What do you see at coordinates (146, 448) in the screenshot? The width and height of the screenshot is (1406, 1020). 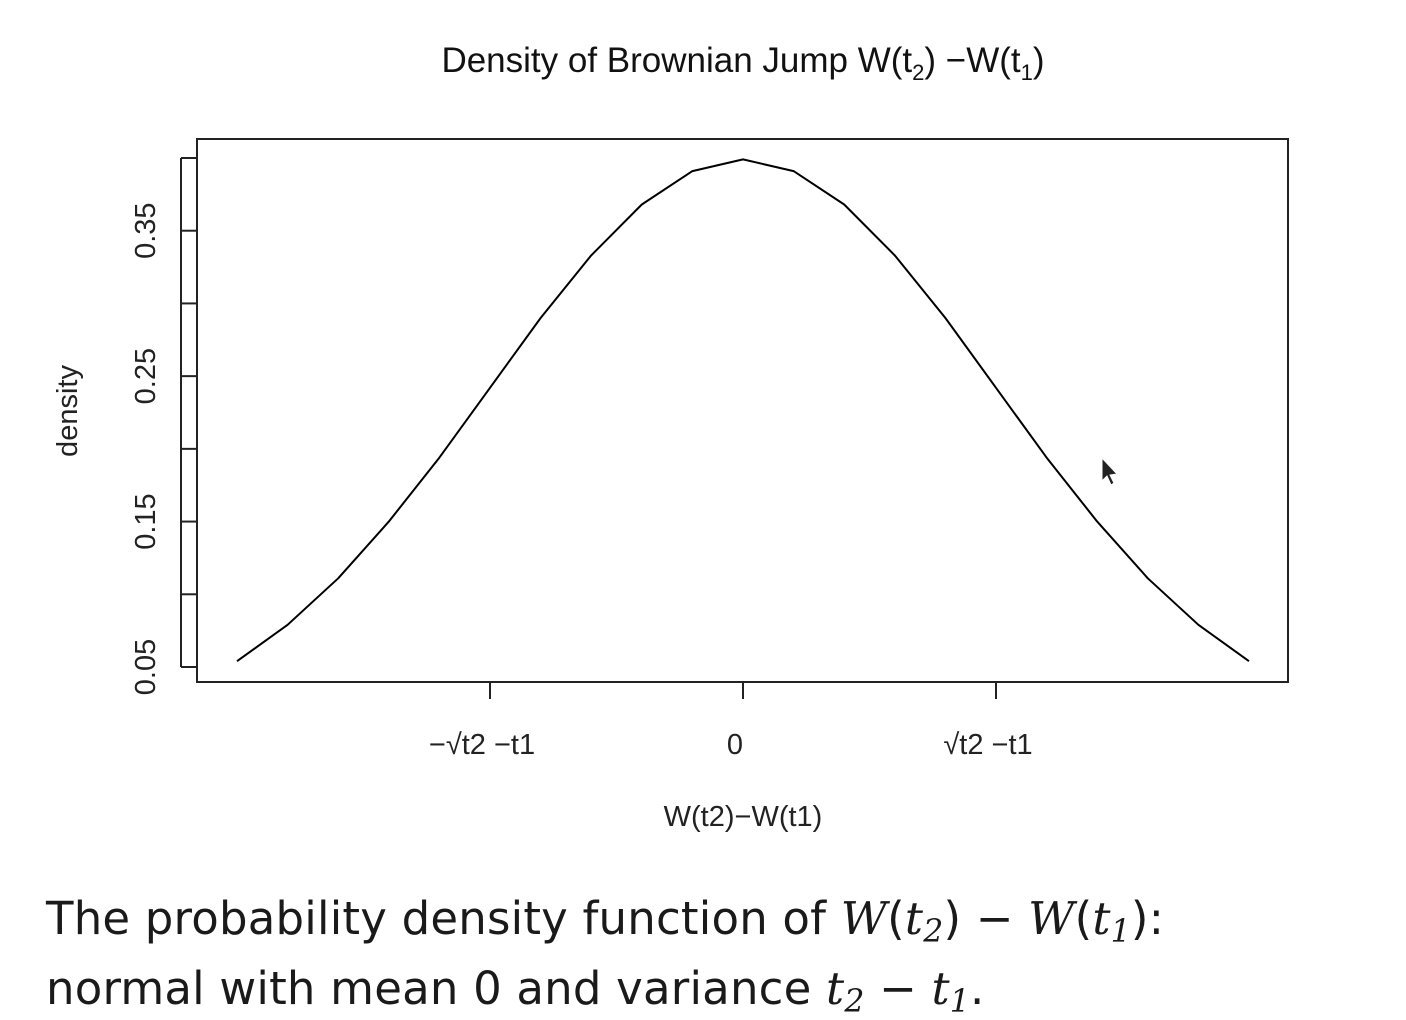 I see `y-axis-tick-labels: 0.05 0.15 0.25 0.35` at bounding box center [146, 448].